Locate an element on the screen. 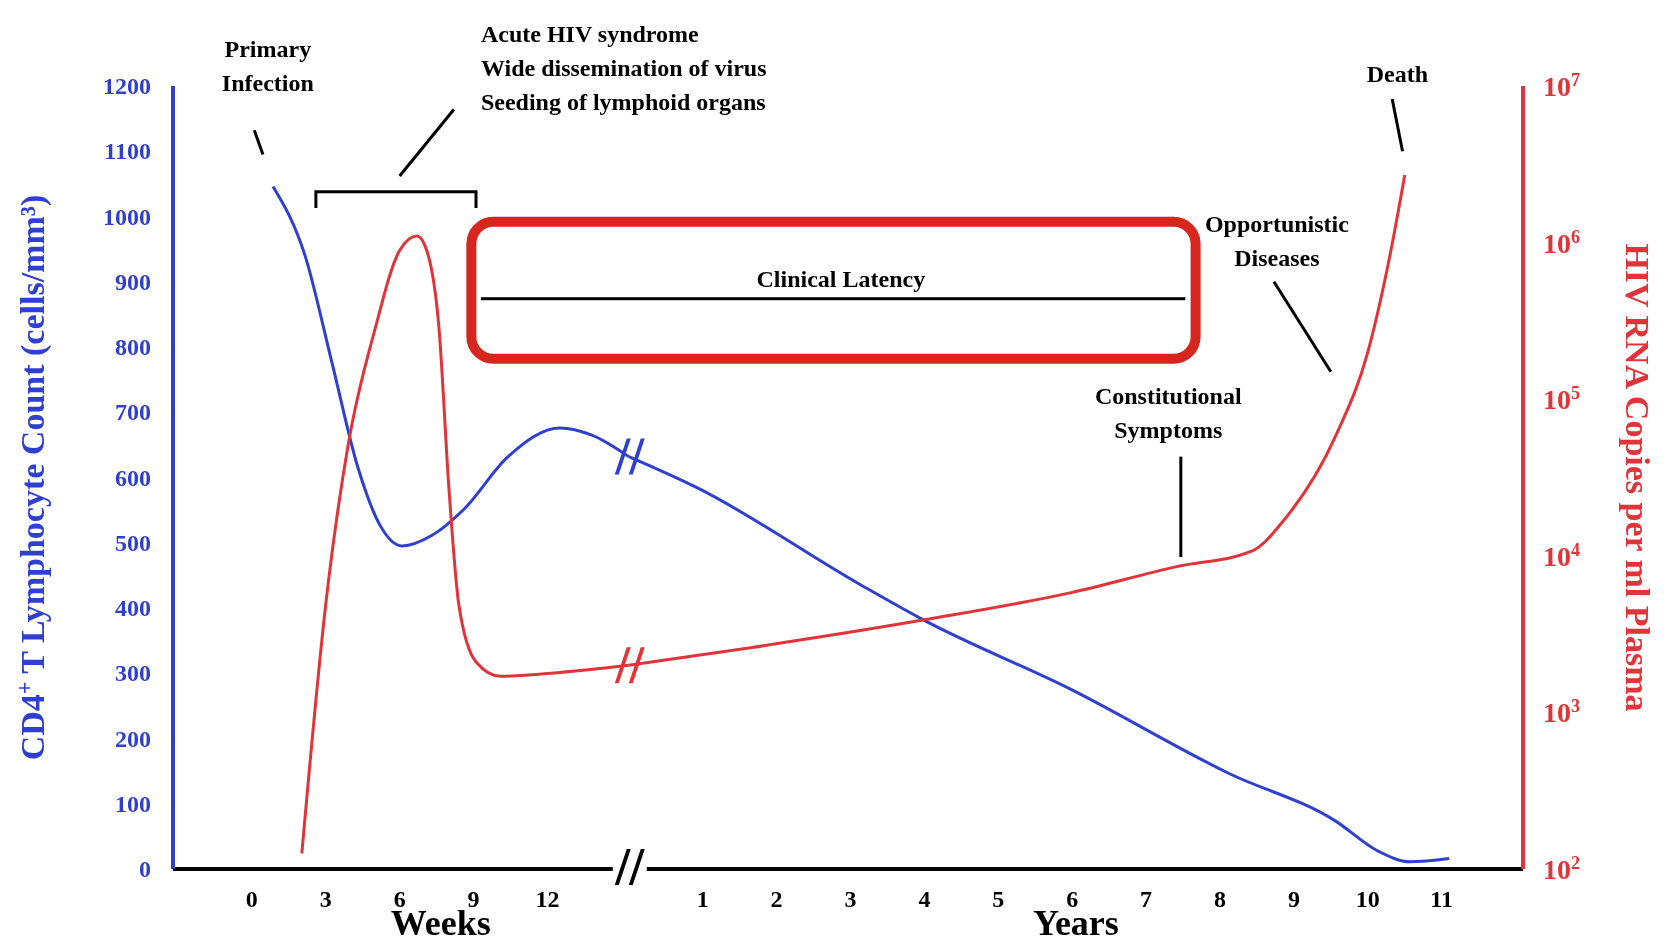 The height and width of the screenshot is (950, 1667). y2-tick-label: 10$^{5}$ is located at coordinates (1562, 399).